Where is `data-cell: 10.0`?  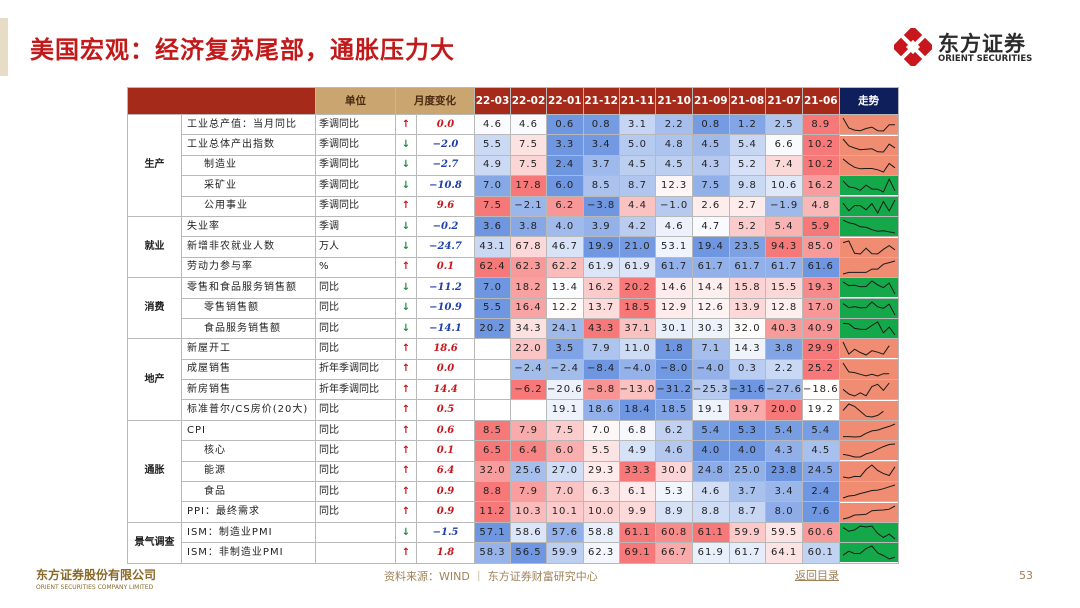
data-cell: 10.0 is located at coordinates (601, 512).